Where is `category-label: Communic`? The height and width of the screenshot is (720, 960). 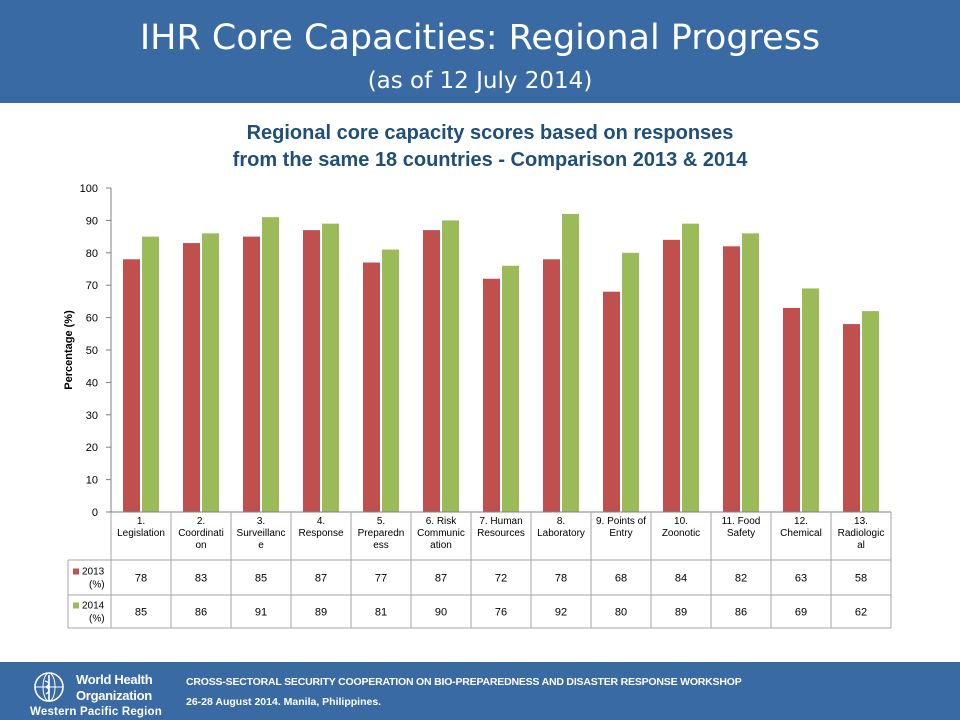 category-label: Communic is located at coordinates (441, 533).